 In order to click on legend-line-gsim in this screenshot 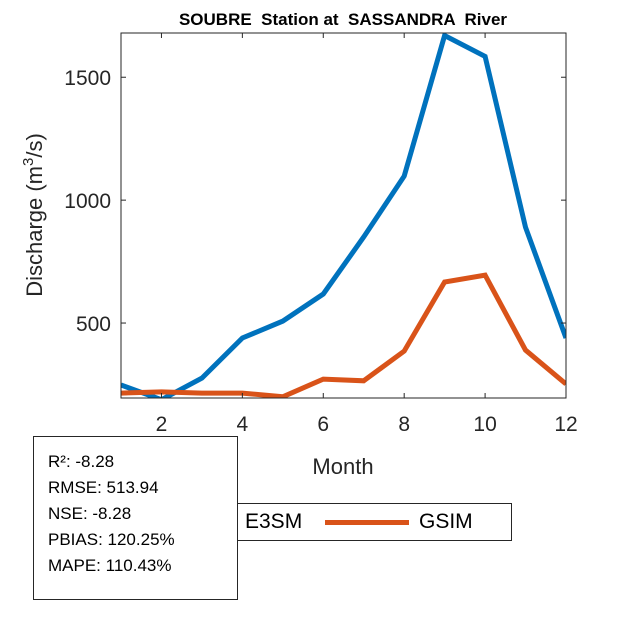, I will do `click(367, 522)`.